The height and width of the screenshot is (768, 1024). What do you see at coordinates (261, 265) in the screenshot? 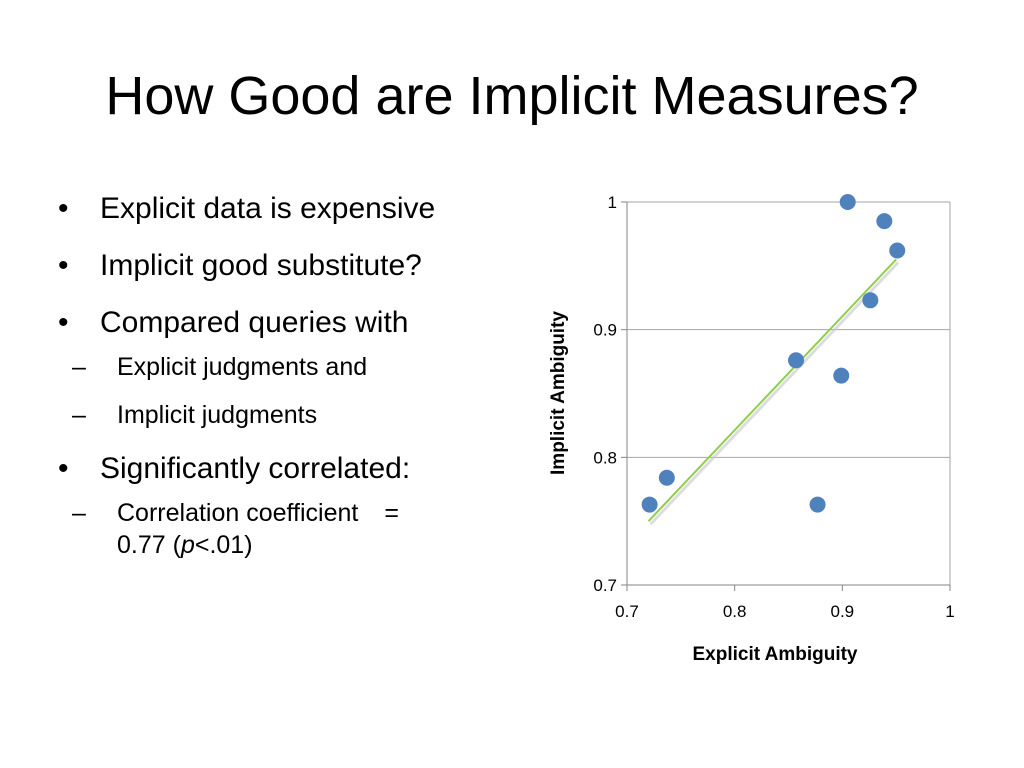
I see `bullet-text: Implicit good substitute?` at bounding box center [261, 265].